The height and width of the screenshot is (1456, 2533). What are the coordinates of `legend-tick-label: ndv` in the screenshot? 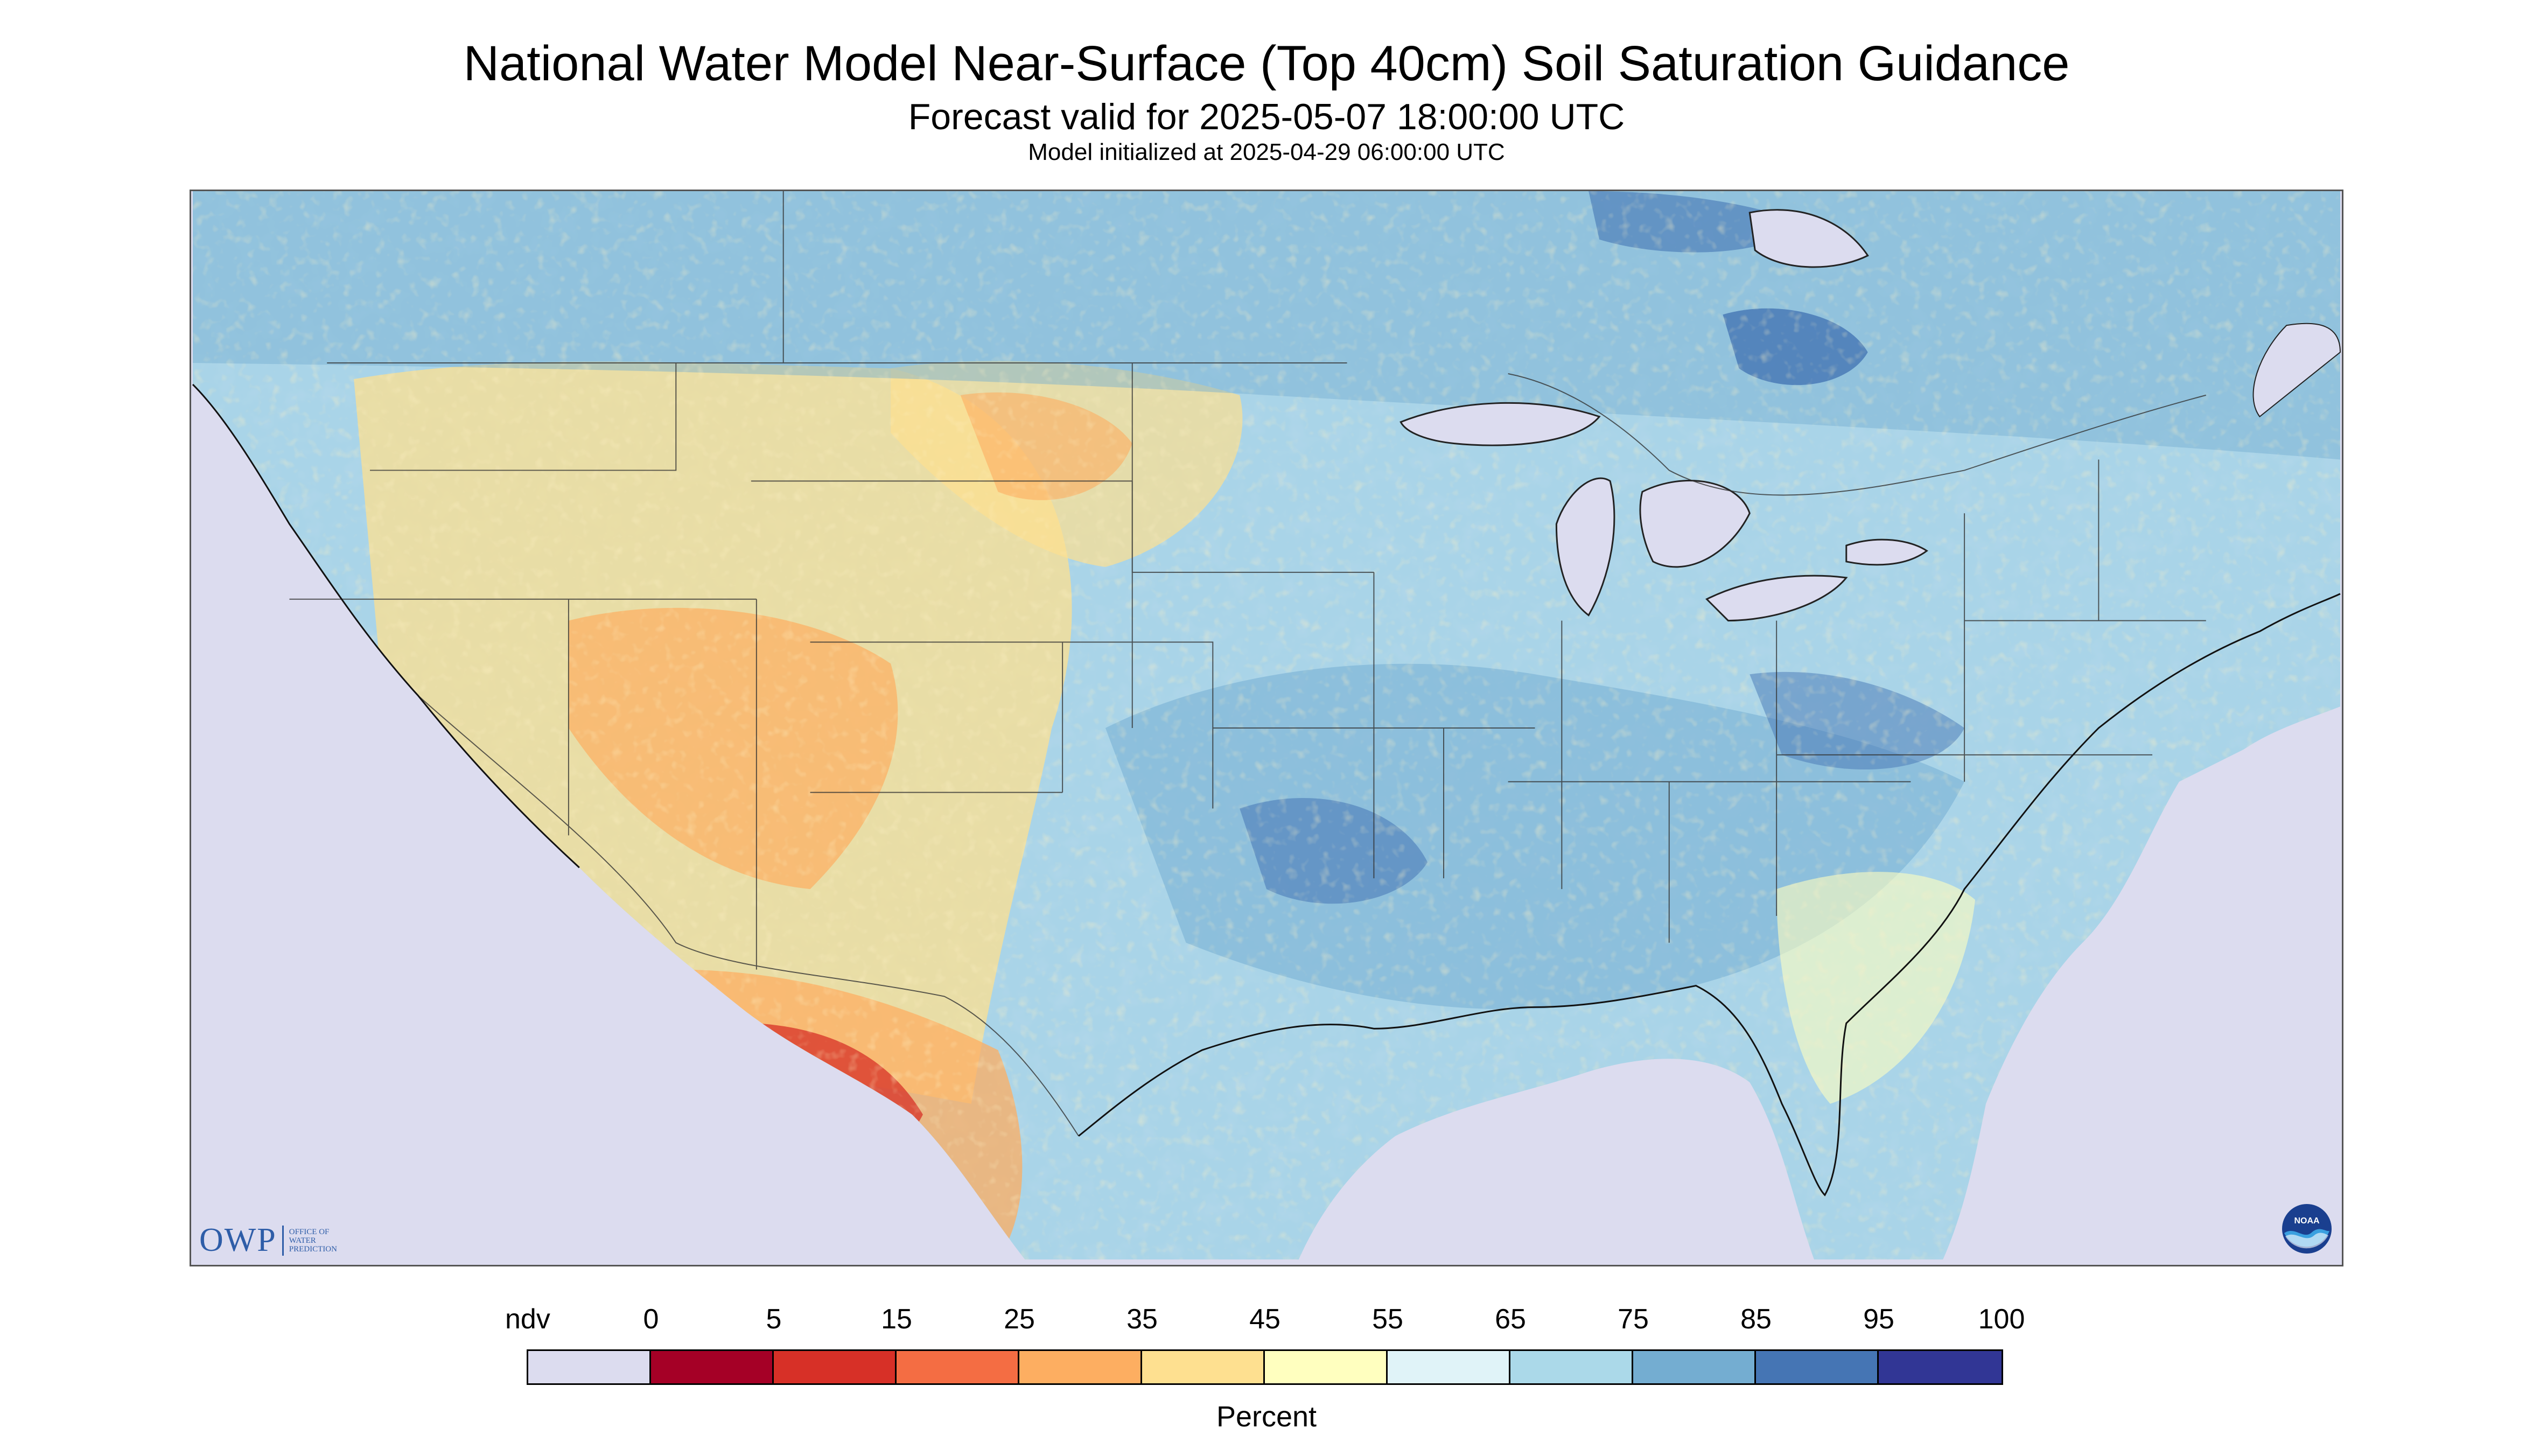 It's located at (527, 1319).